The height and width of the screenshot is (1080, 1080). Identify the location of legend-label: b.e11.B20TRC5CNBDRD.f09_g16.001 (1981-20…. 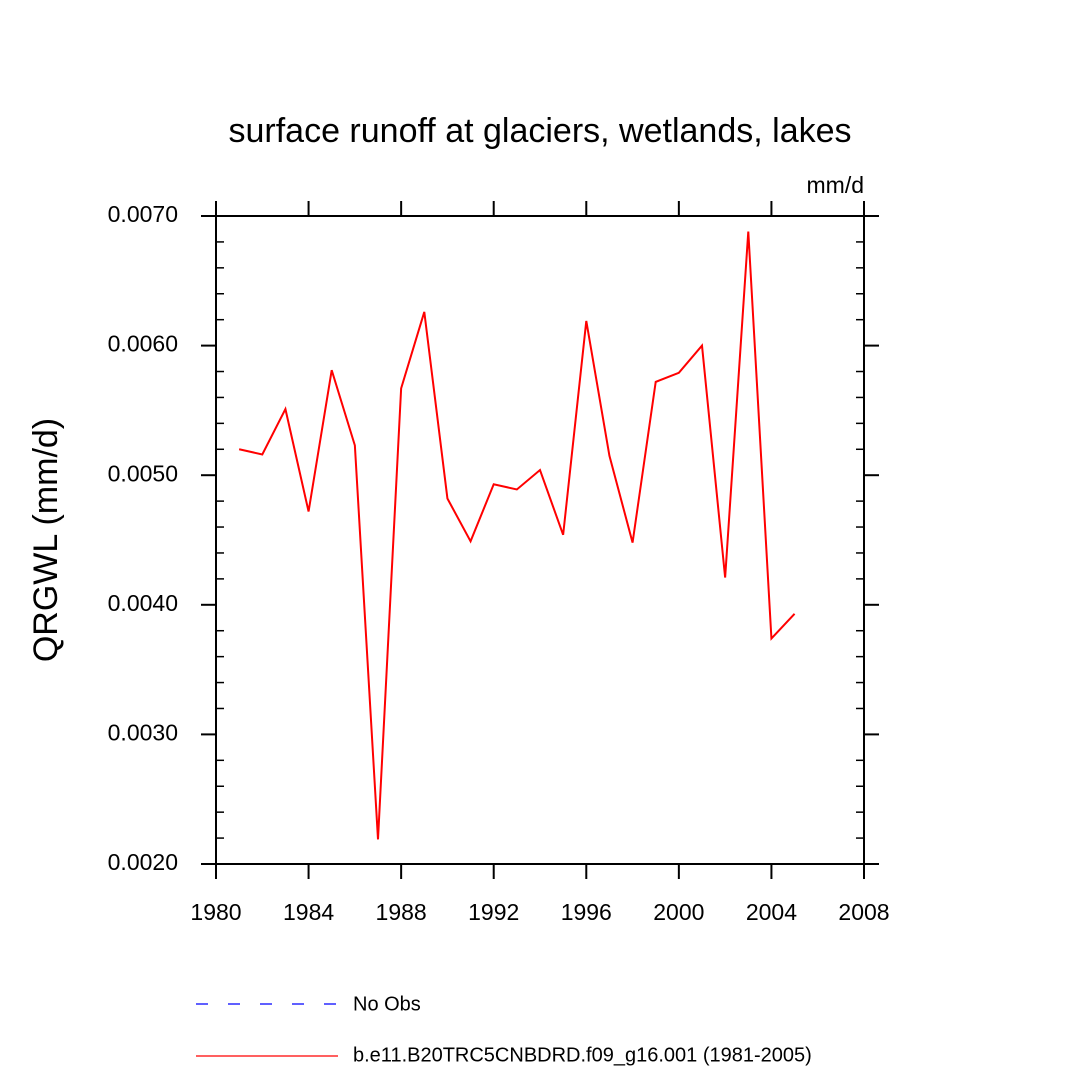
(582, 1055).